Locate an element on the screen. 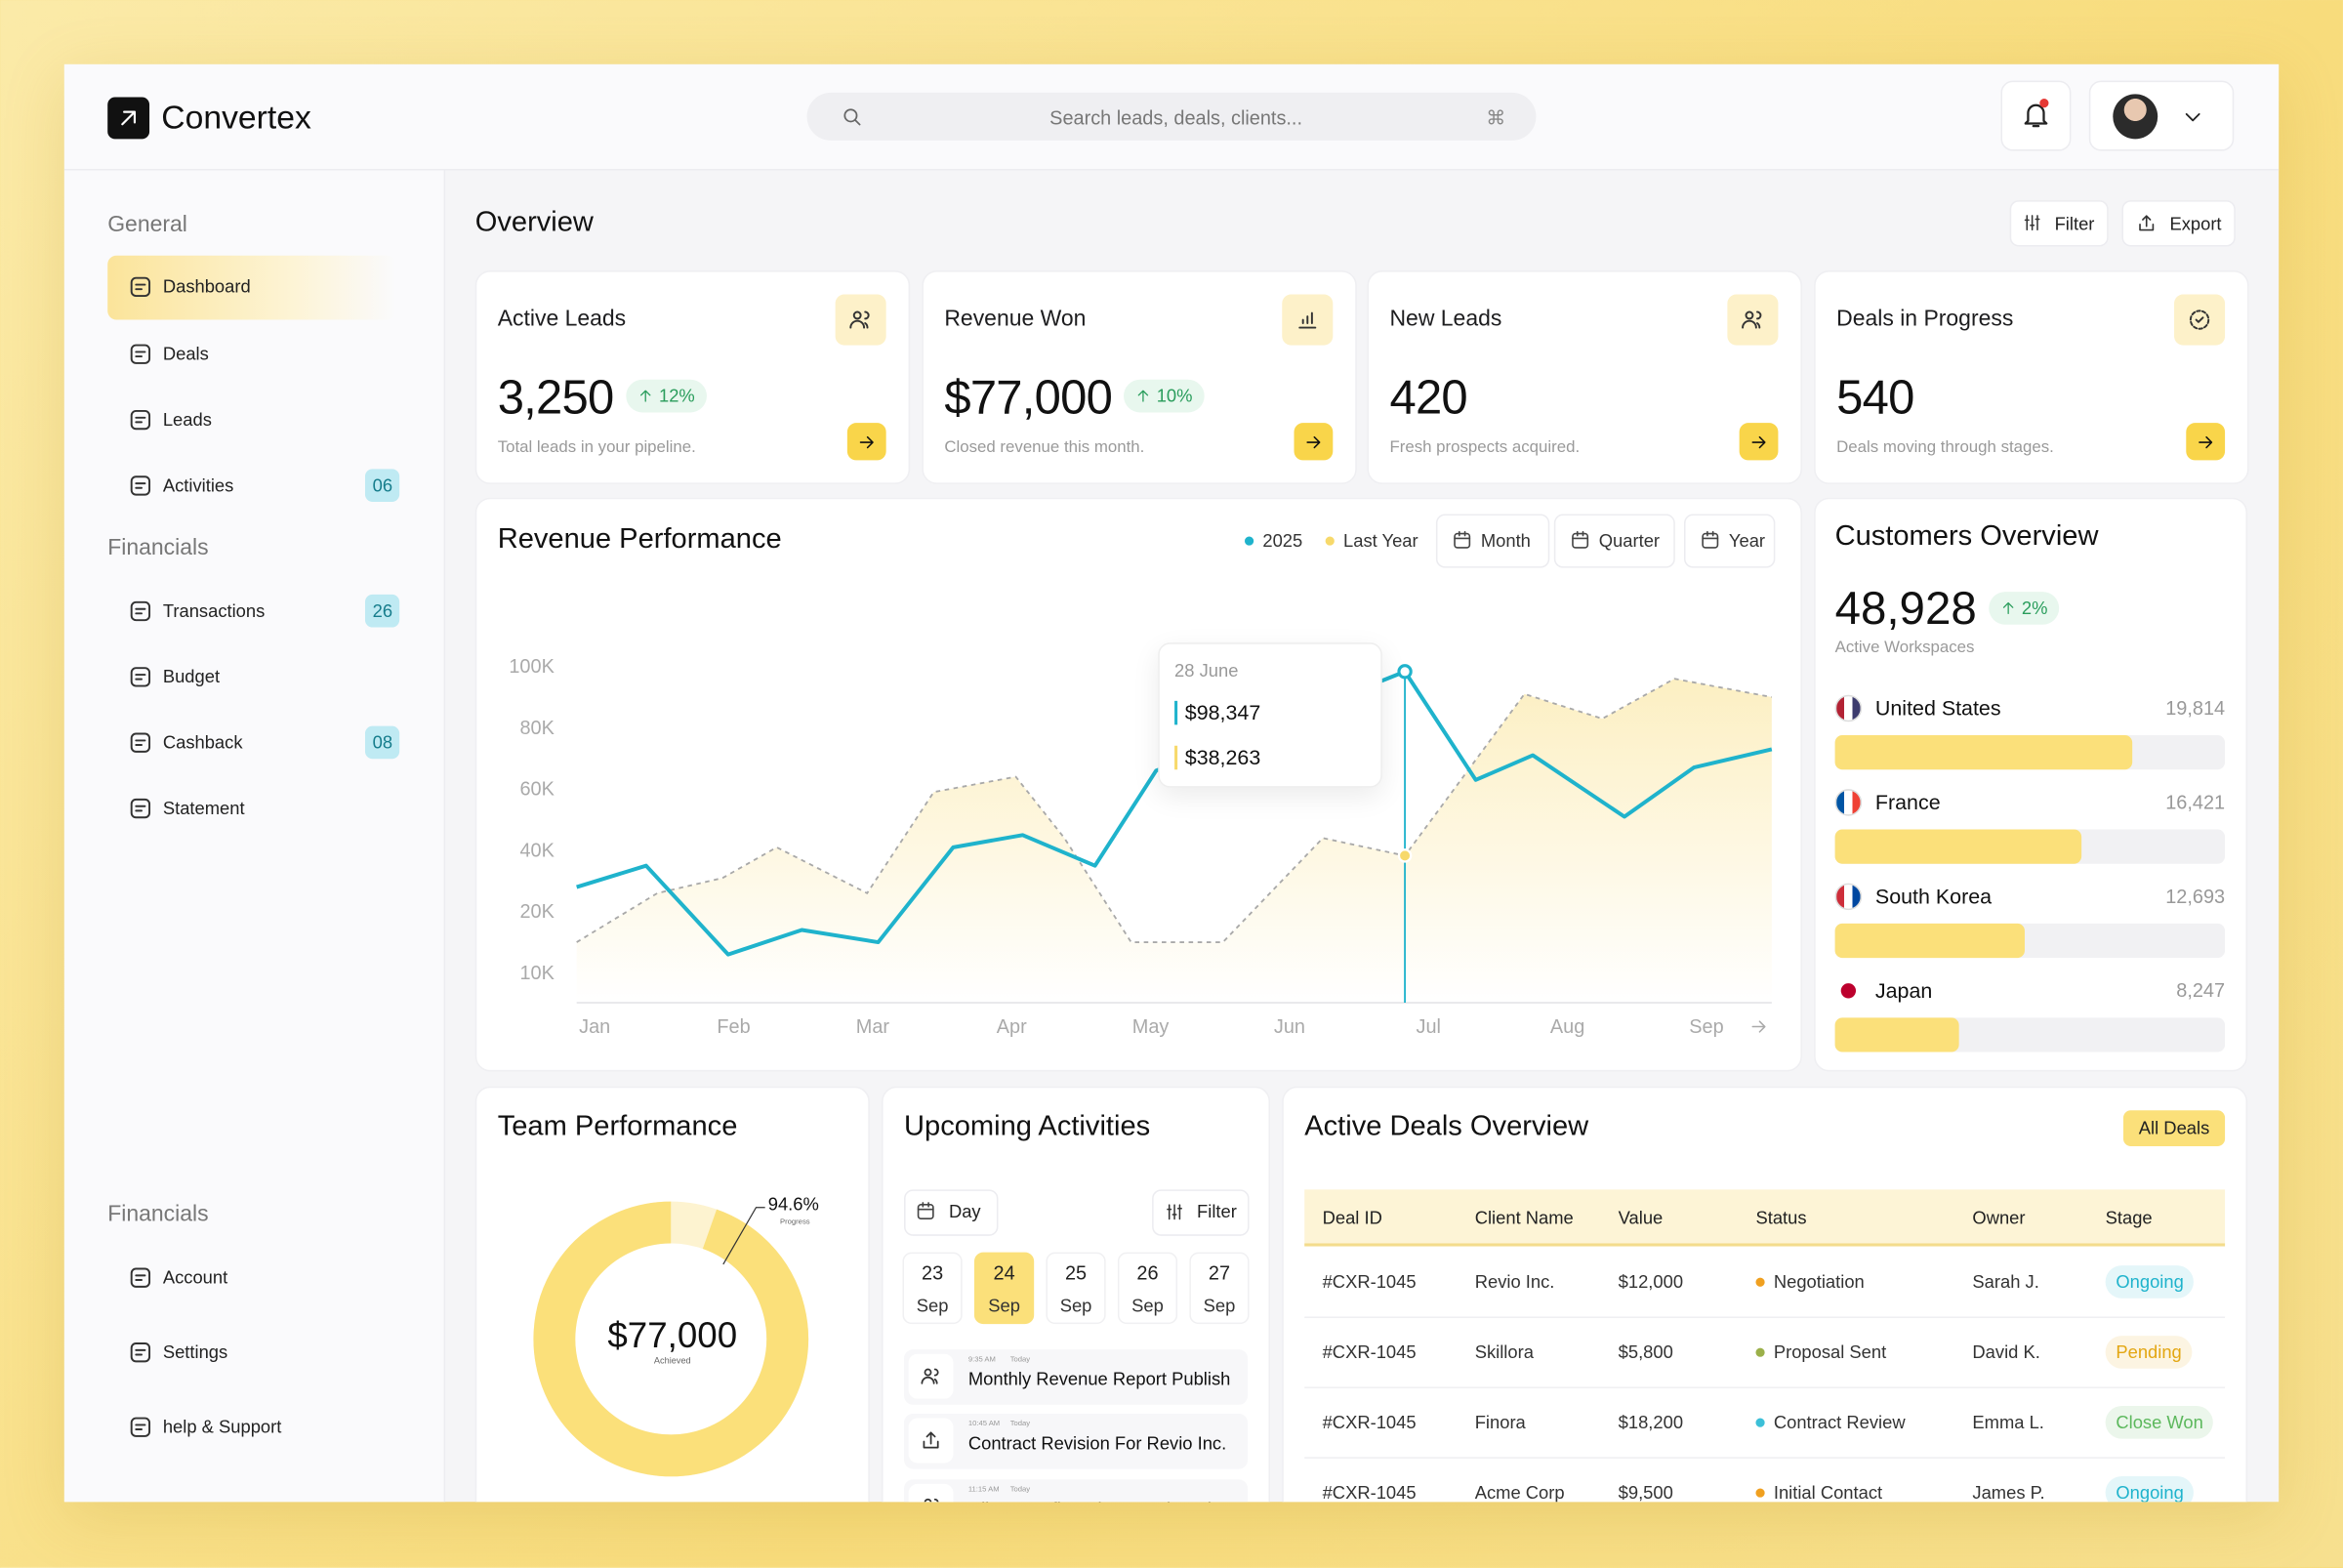  tooltip-swatch is located at coordinates (1176, 713).